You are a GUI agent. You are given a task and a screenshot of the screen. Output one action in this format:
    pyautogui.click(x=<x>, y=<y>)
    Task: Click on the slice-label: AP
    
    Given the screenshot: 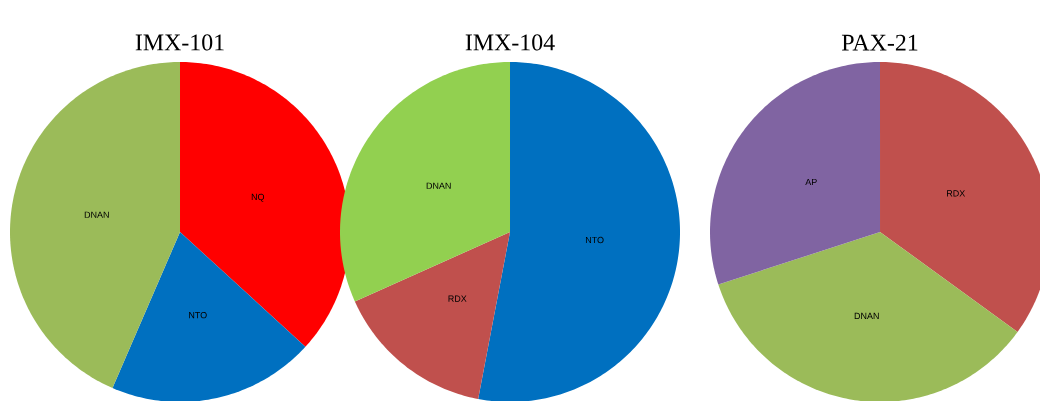 What is the action you would take?
    pyautogui.click(x=811, y=182)
    